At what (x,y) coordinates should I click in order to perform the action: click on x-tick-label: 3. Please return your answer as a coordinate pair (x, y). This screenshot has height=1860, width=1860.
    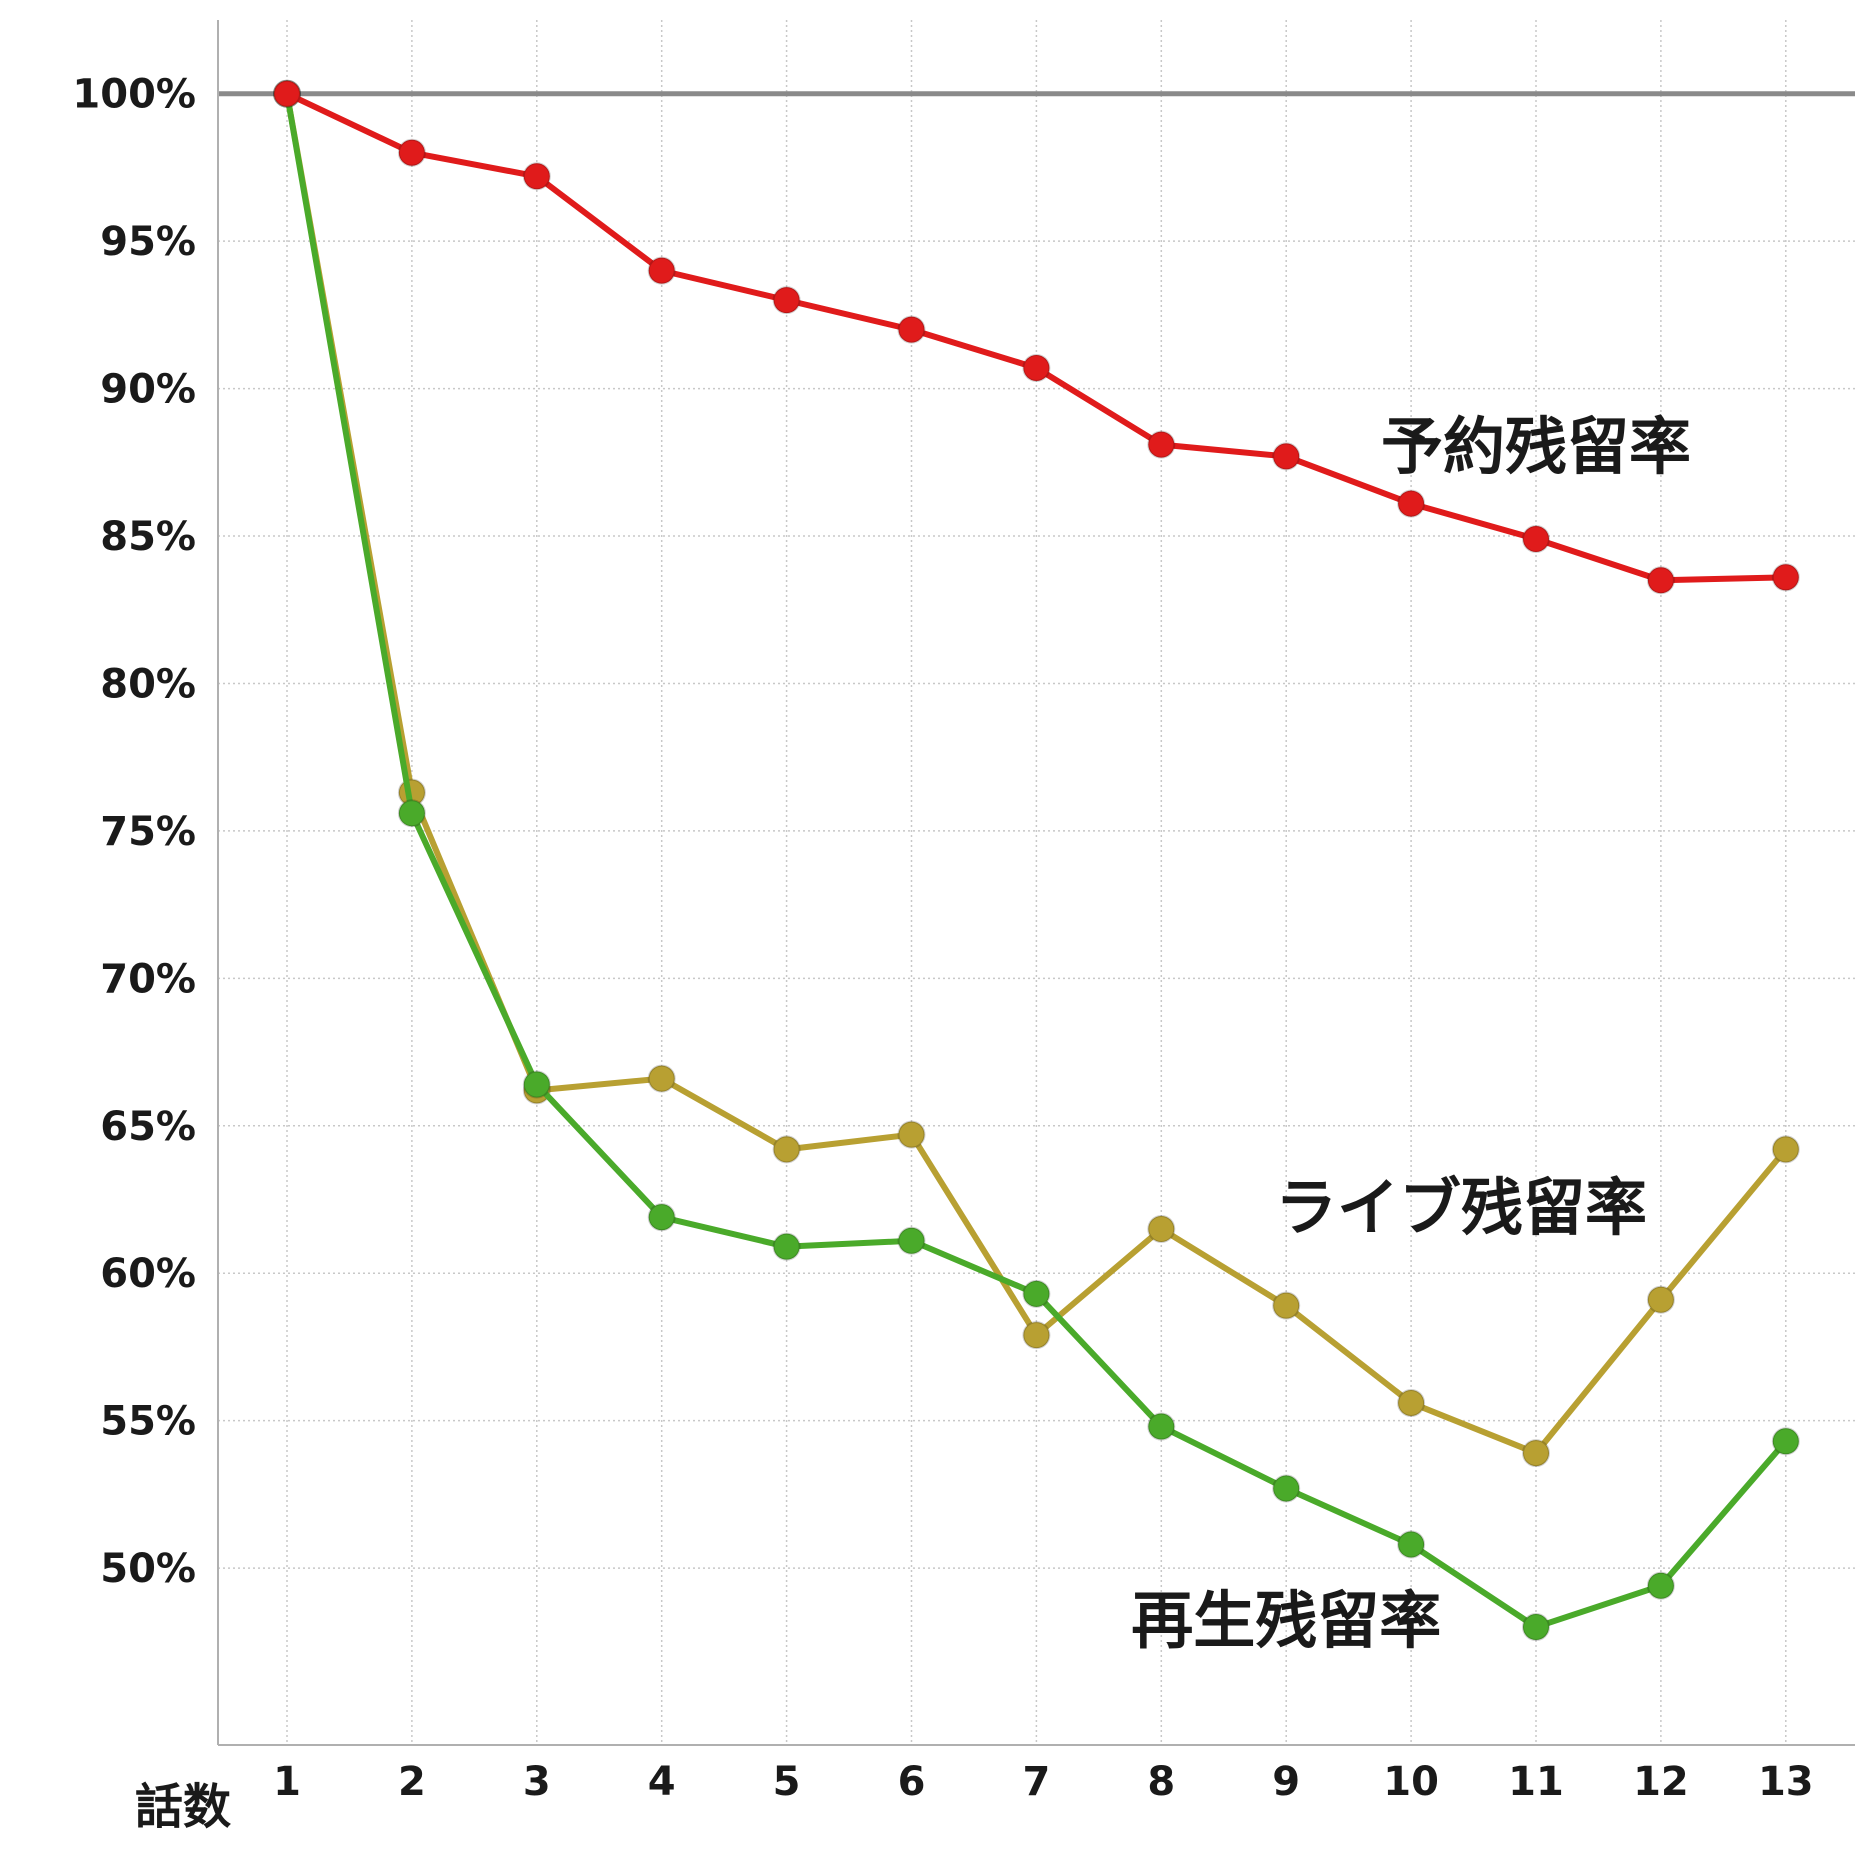
    Looking at the image, I should click on (537, 1782).